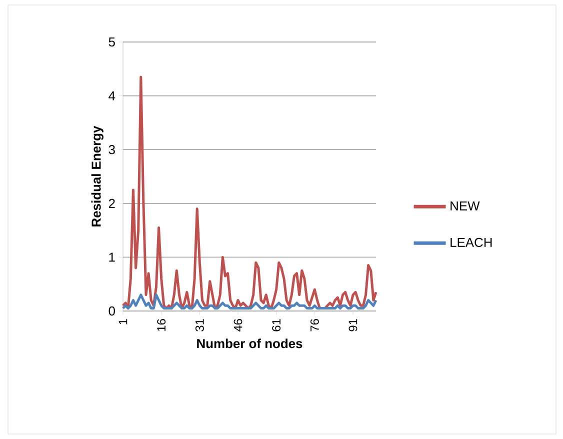 Image resolution: width=563 pixels, height=439 pixels. Describe the element at coordinates (111, 42) in the screenshot. I see `y-tick-label: 5` at that location.